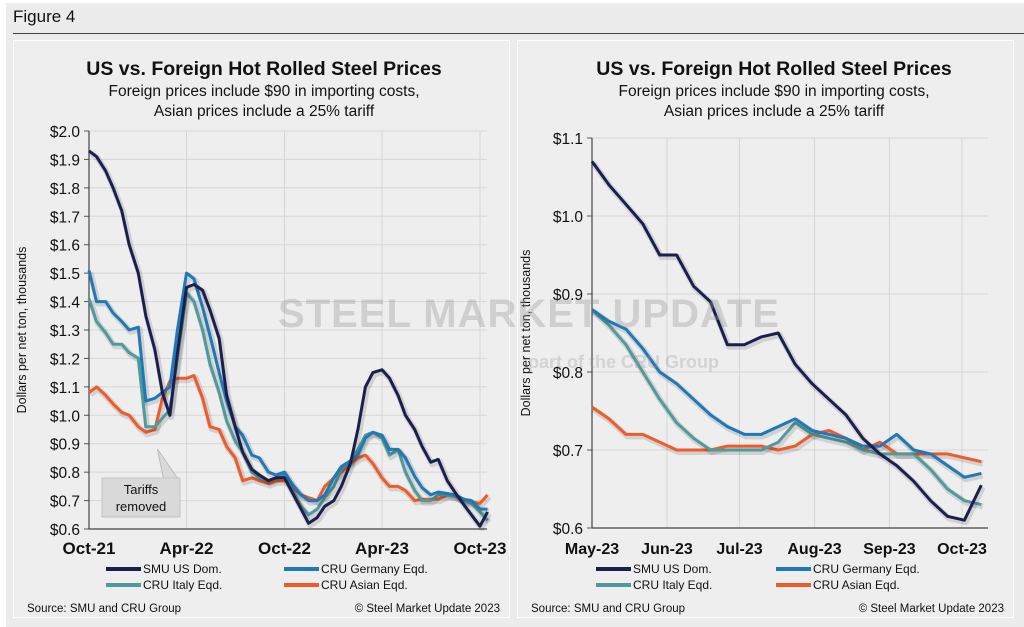 This screenshot has height=627, width=1024. Describe the element at coordinates (667, 549) in the screenshot. I see `x-tick-label: Jun-23` at that location.